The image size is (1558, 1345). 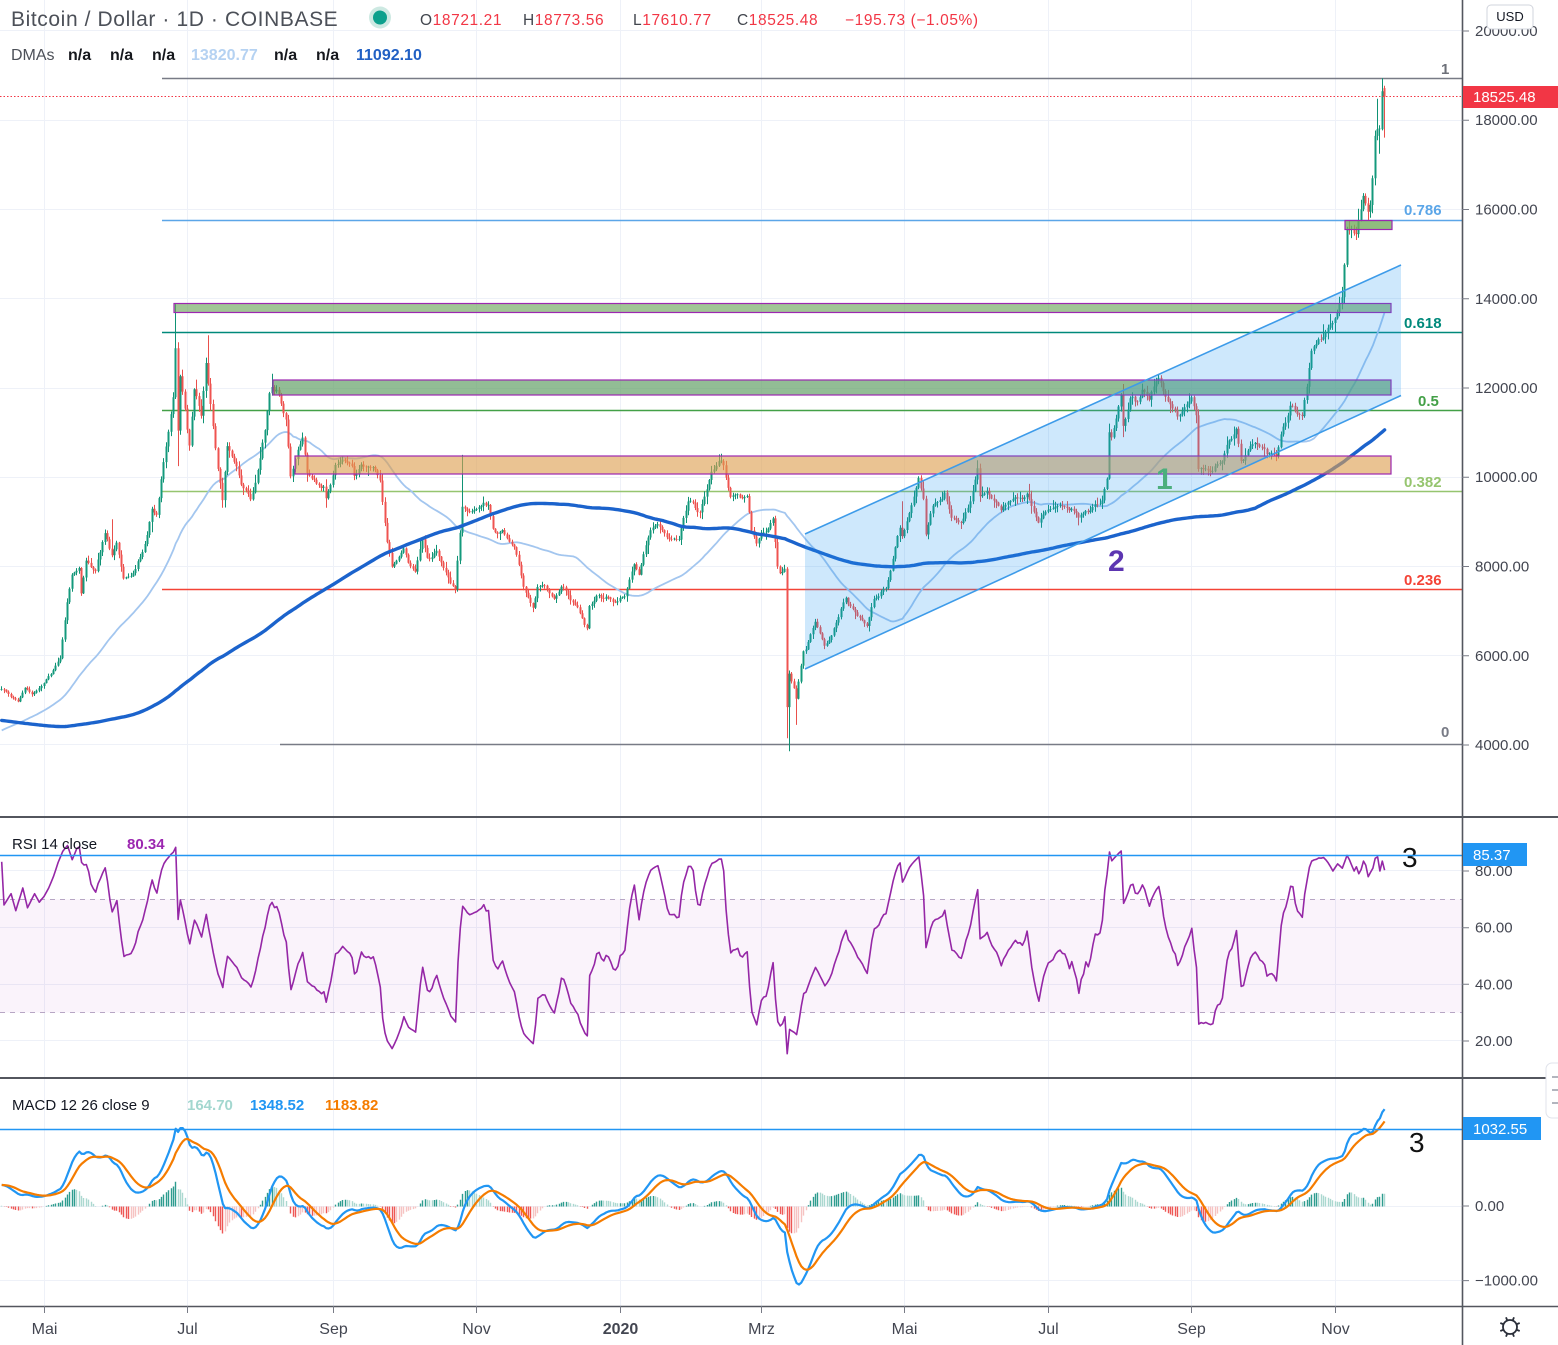 I want to click on svg-text: 60.00, so click(x=1494, y=928).